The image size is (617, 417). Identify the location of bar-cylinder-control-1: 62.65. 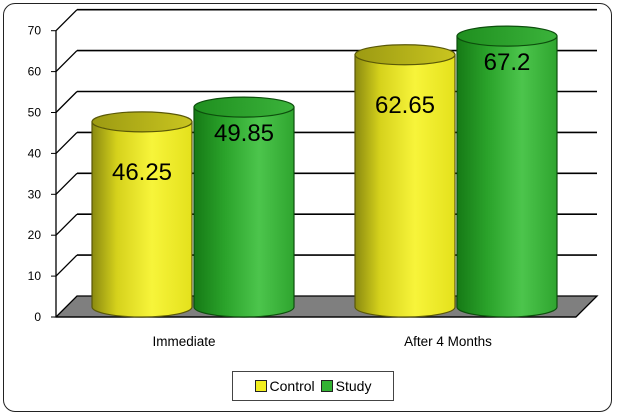
(405, 181).